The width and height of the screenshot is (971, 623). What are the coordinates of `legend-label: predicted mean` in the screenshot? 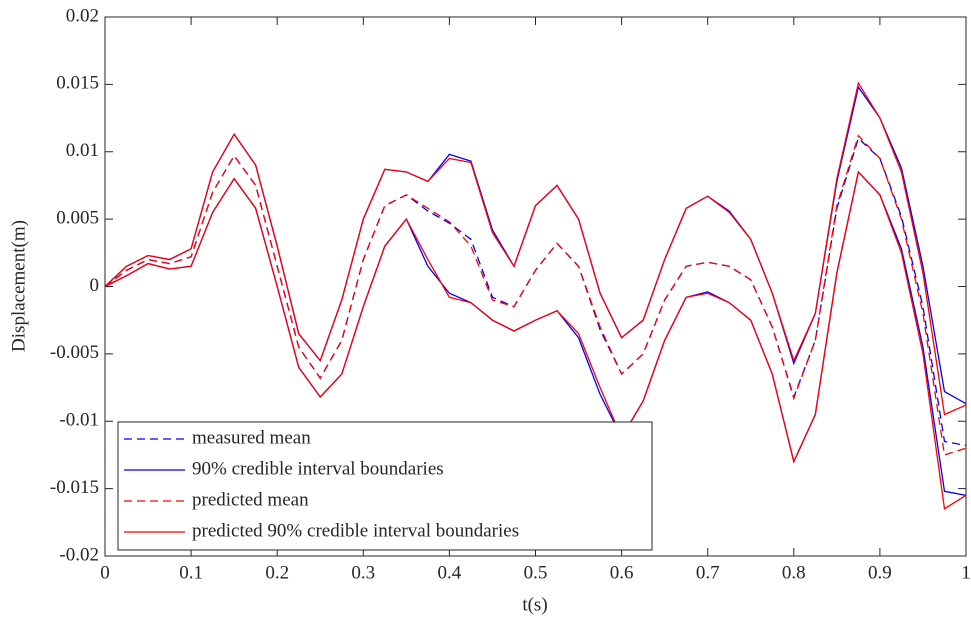 It's located at (250, 499).